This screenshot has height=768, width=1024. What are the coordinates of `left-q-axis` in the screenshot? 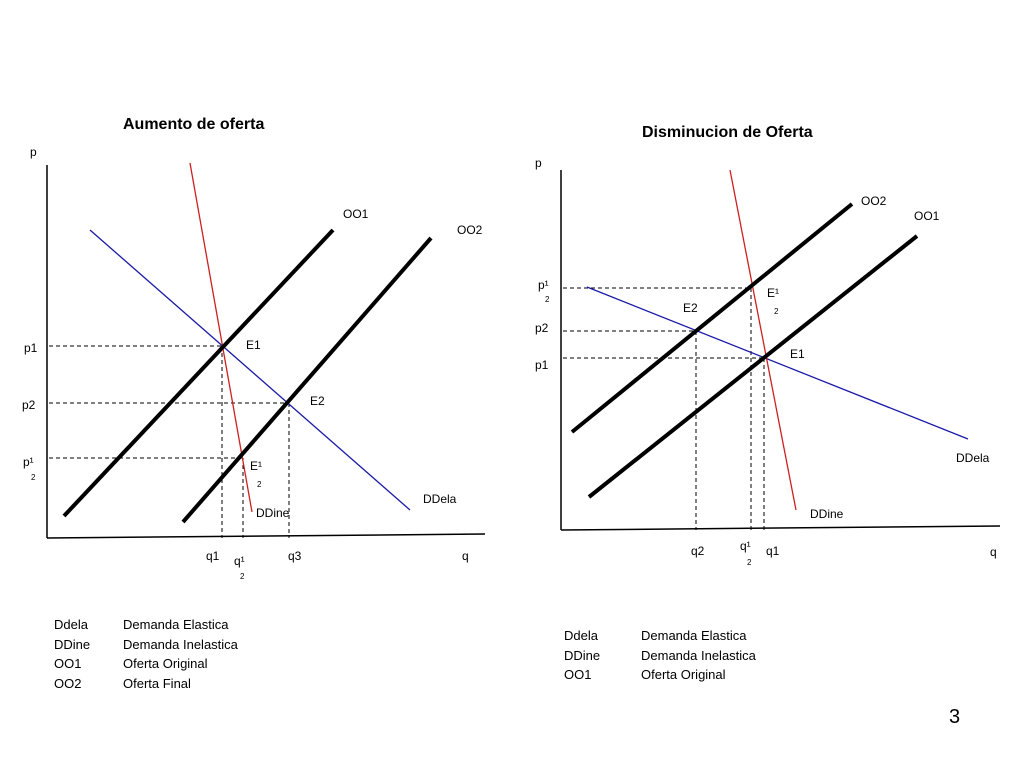 It's located at (266, 536).